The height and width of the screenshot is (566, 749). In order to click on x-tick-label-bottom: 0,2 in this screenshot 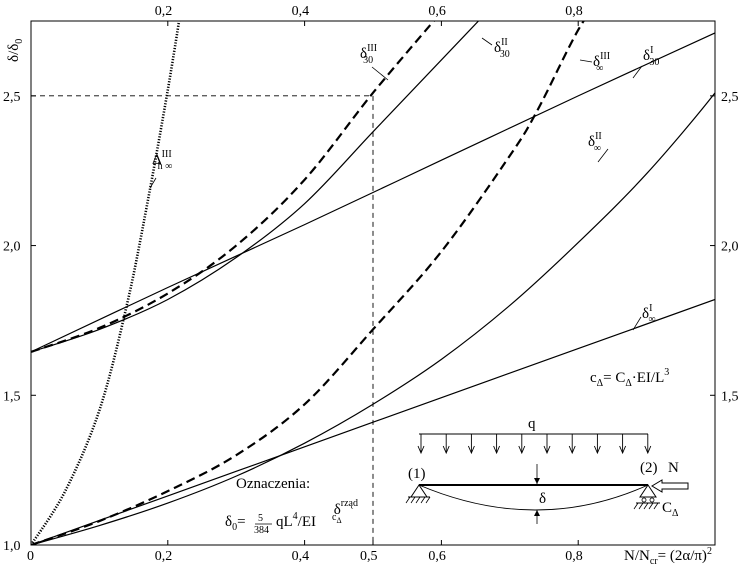, I will do `click(164, 556)`.